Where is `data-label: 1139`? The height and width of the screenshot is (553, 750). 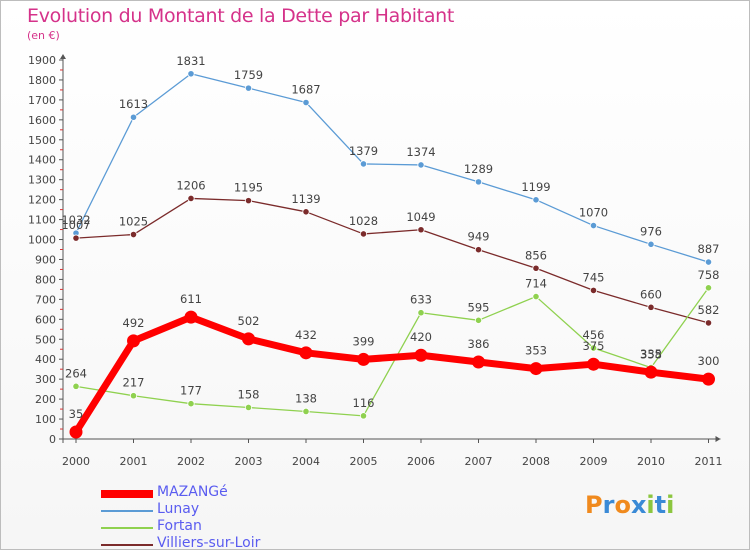
data-label: 1139 is located at coordinates (305, 199).